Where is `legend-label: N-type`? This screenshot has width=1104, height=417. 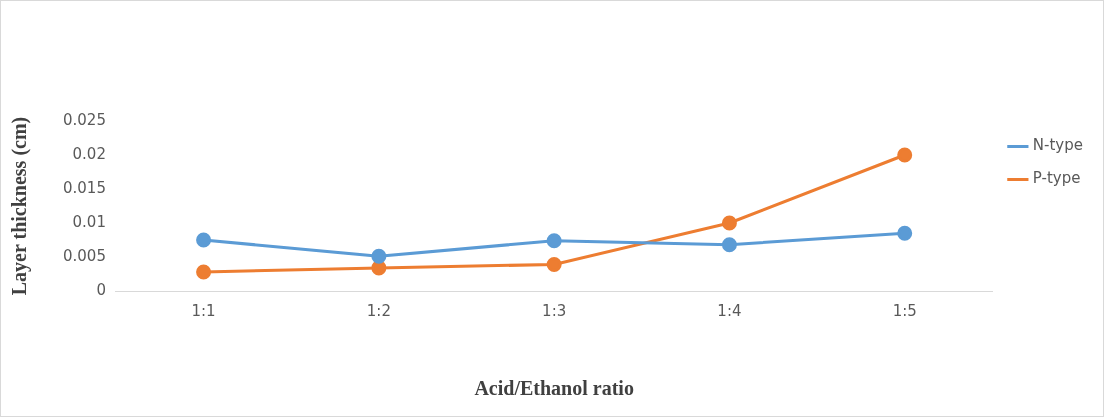 legend-label: N-type is located at coordinates (1058, 145).